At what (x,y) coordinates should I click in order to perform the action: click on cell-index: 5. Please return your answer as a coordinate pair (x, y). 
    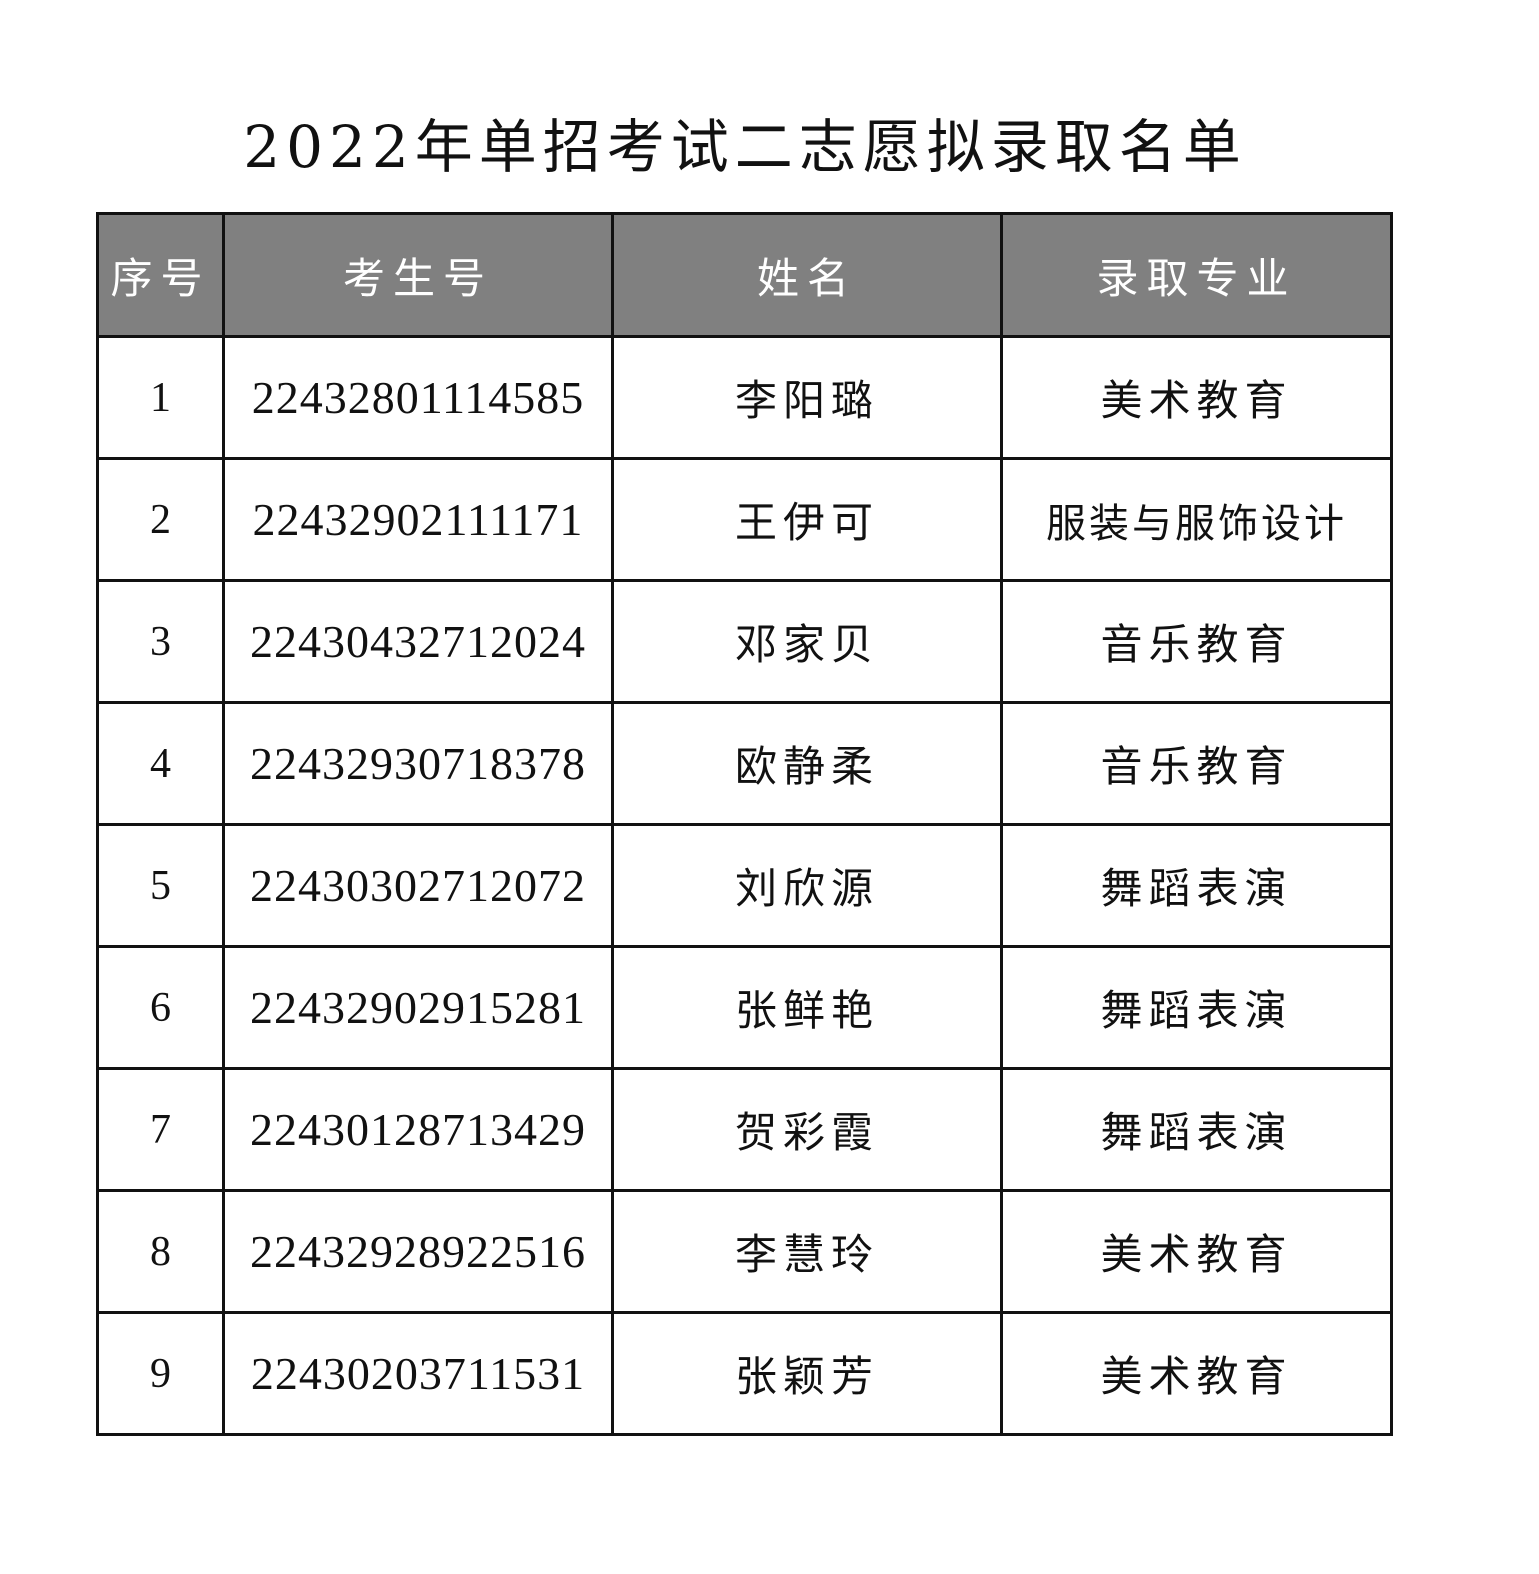
    Looking at the image, I should click on (160, 885).